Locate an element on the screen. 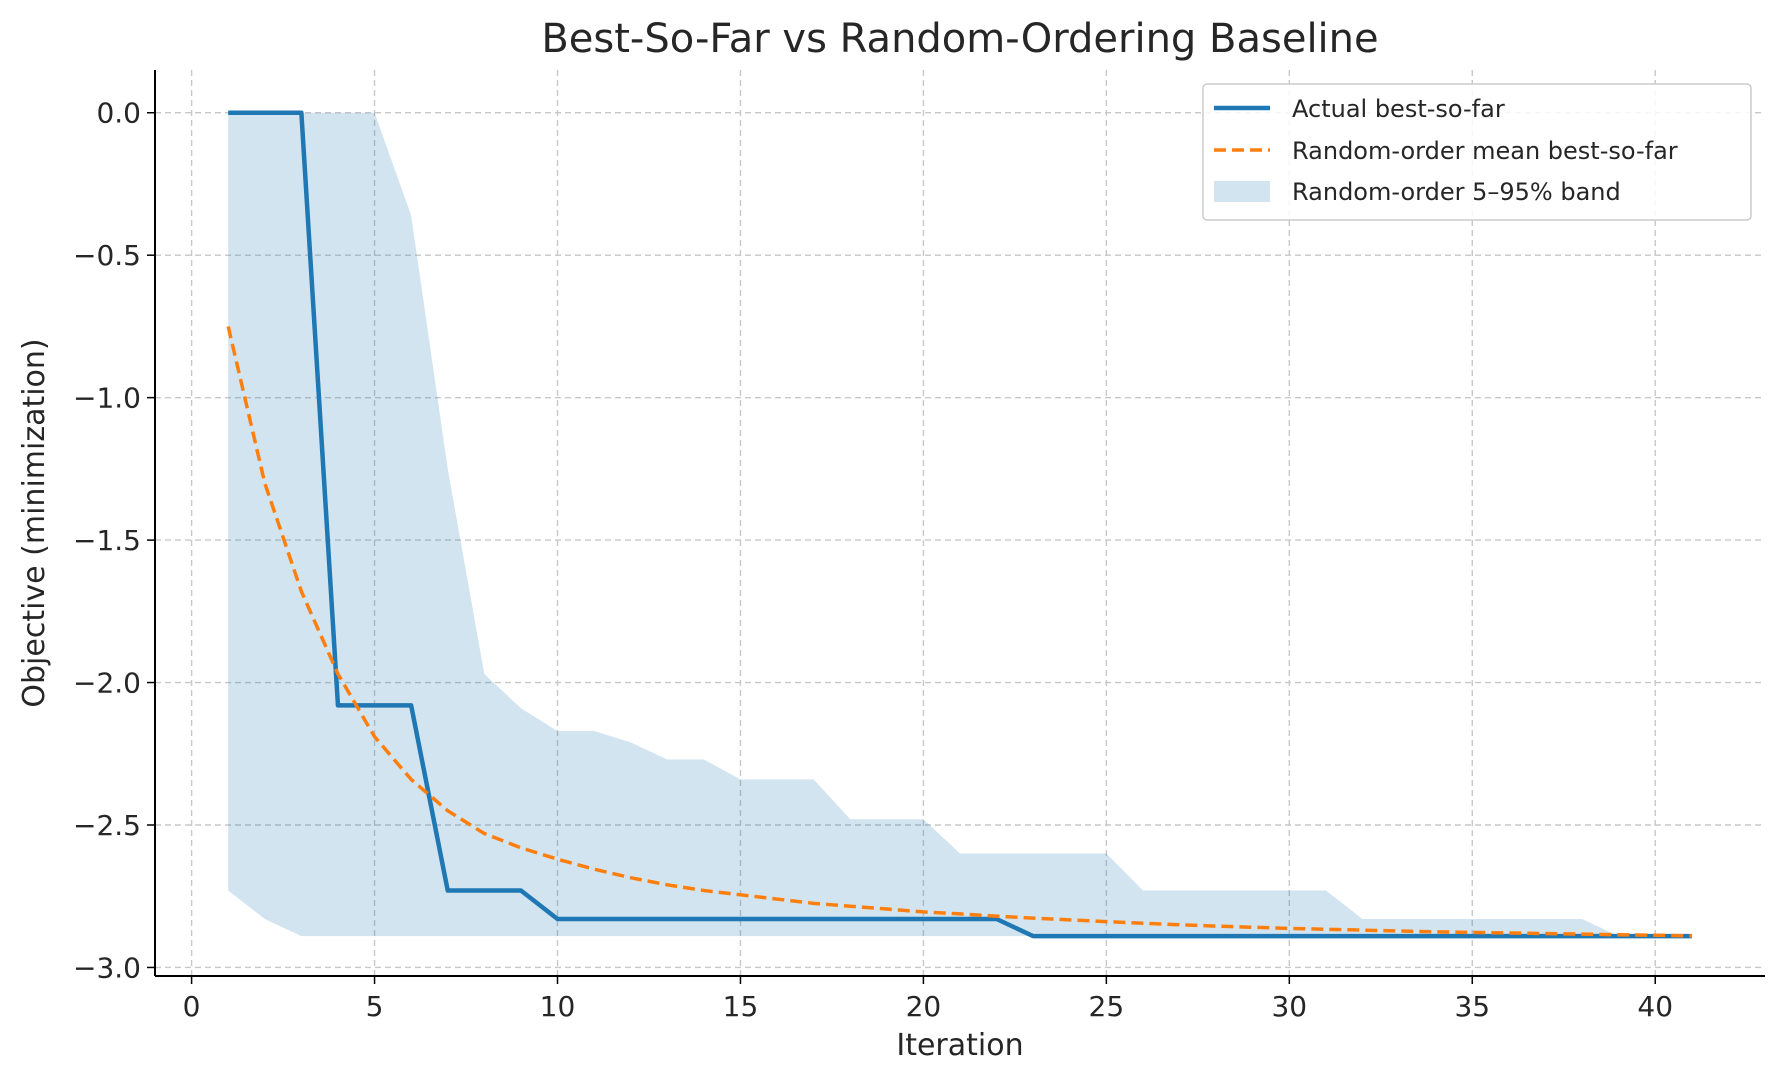 The width and height of the screenshot is (1779, 1080). x-tick-label: 10 is located at coordinates (558, 1006).